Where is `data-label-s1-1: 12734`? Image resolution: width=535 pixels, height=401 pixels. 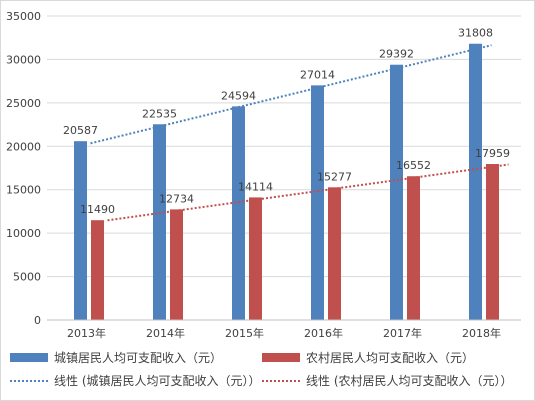 data-label-s1-1: 12734 is located at coordinates (176, 198).